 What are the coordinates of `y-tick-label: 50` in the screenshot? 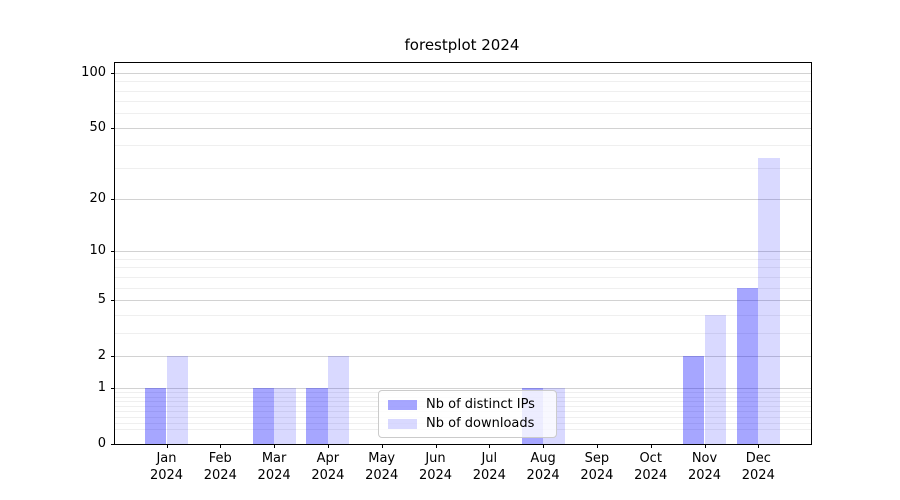 It's located at (97, 127).